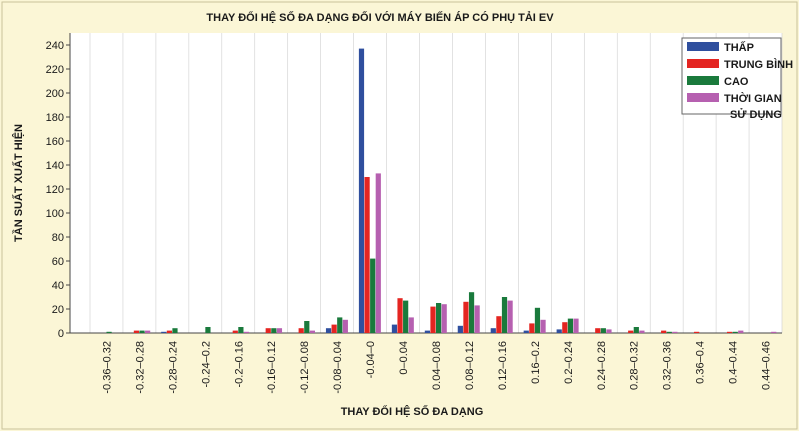 The image size is (799, 431). I want to click on legend-label-2: CAO, so click(736, 82).